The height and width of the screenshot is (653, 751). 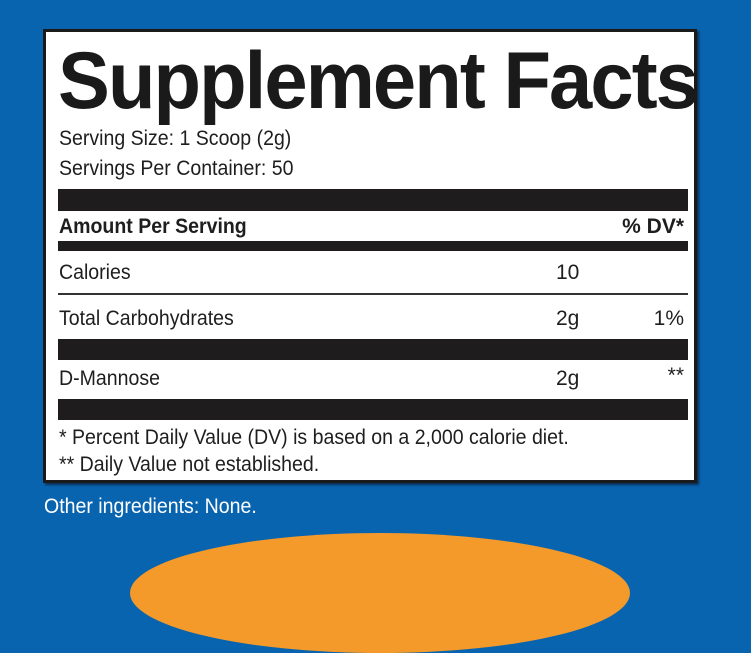 I want to click on other-ingredients: Other ingredients: None., so click(x=150, y=506).